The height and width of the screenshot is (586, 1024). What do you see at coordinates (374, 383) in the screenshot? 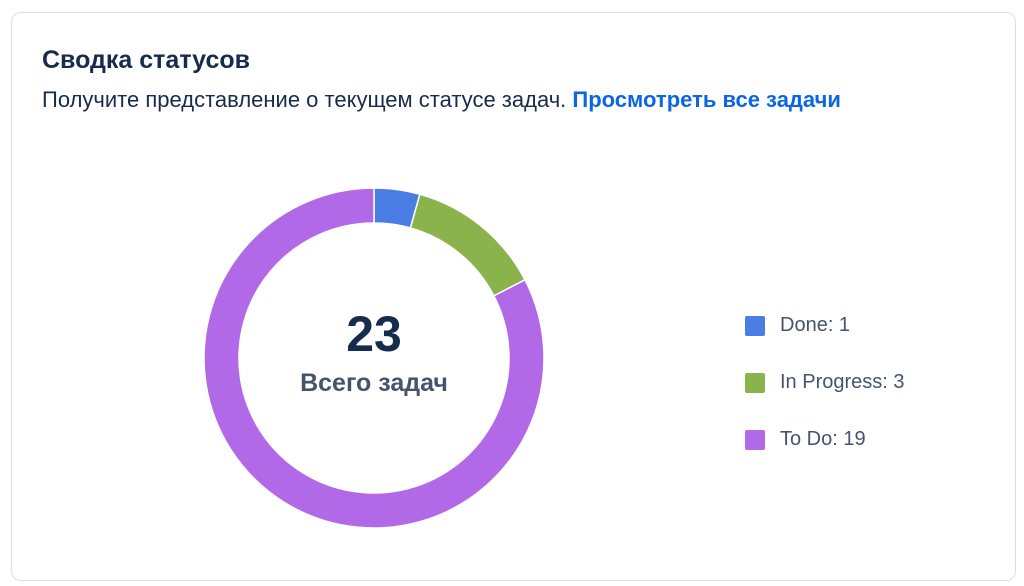
I see `total-label: Всего задач` at bounding box center [374, 383].